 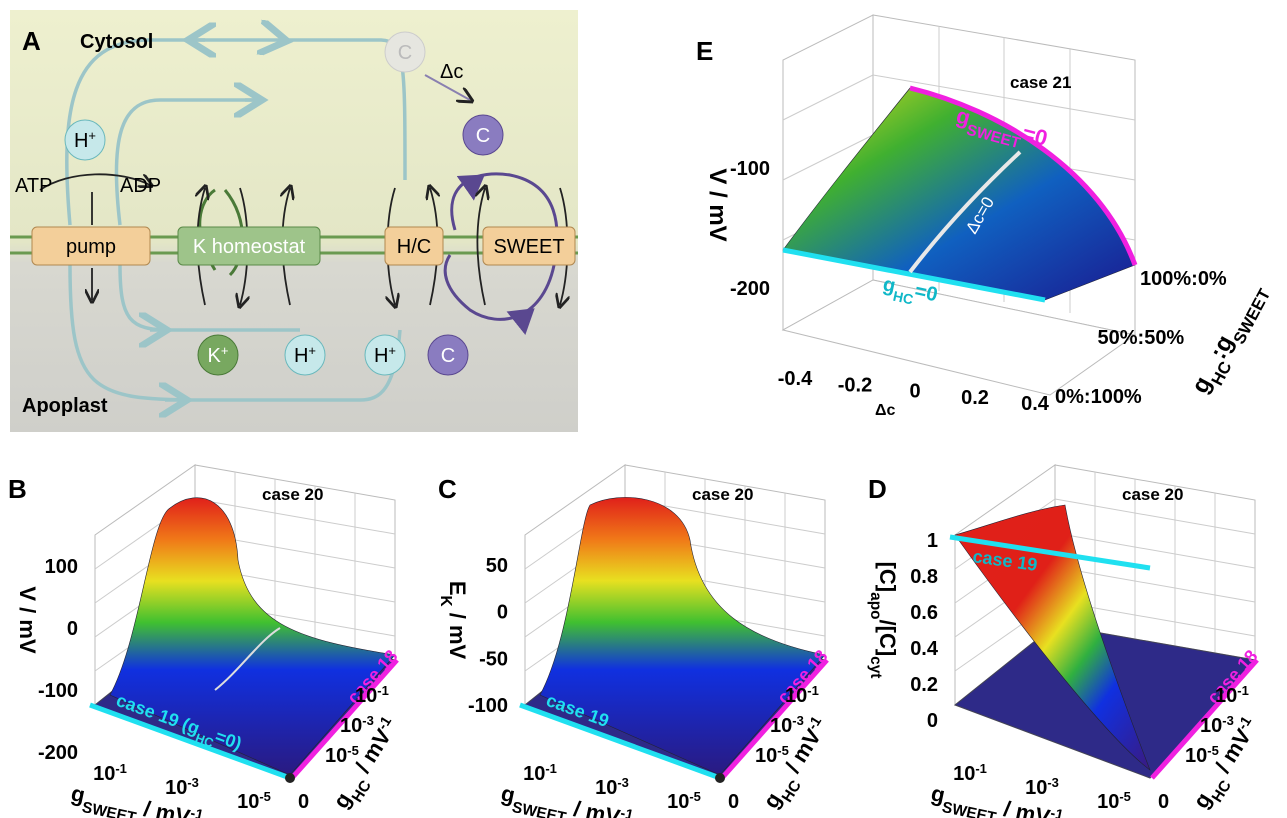 I want to click on z-axis-label: [C]apo/[C]cyt, so click(x=884, y=620).